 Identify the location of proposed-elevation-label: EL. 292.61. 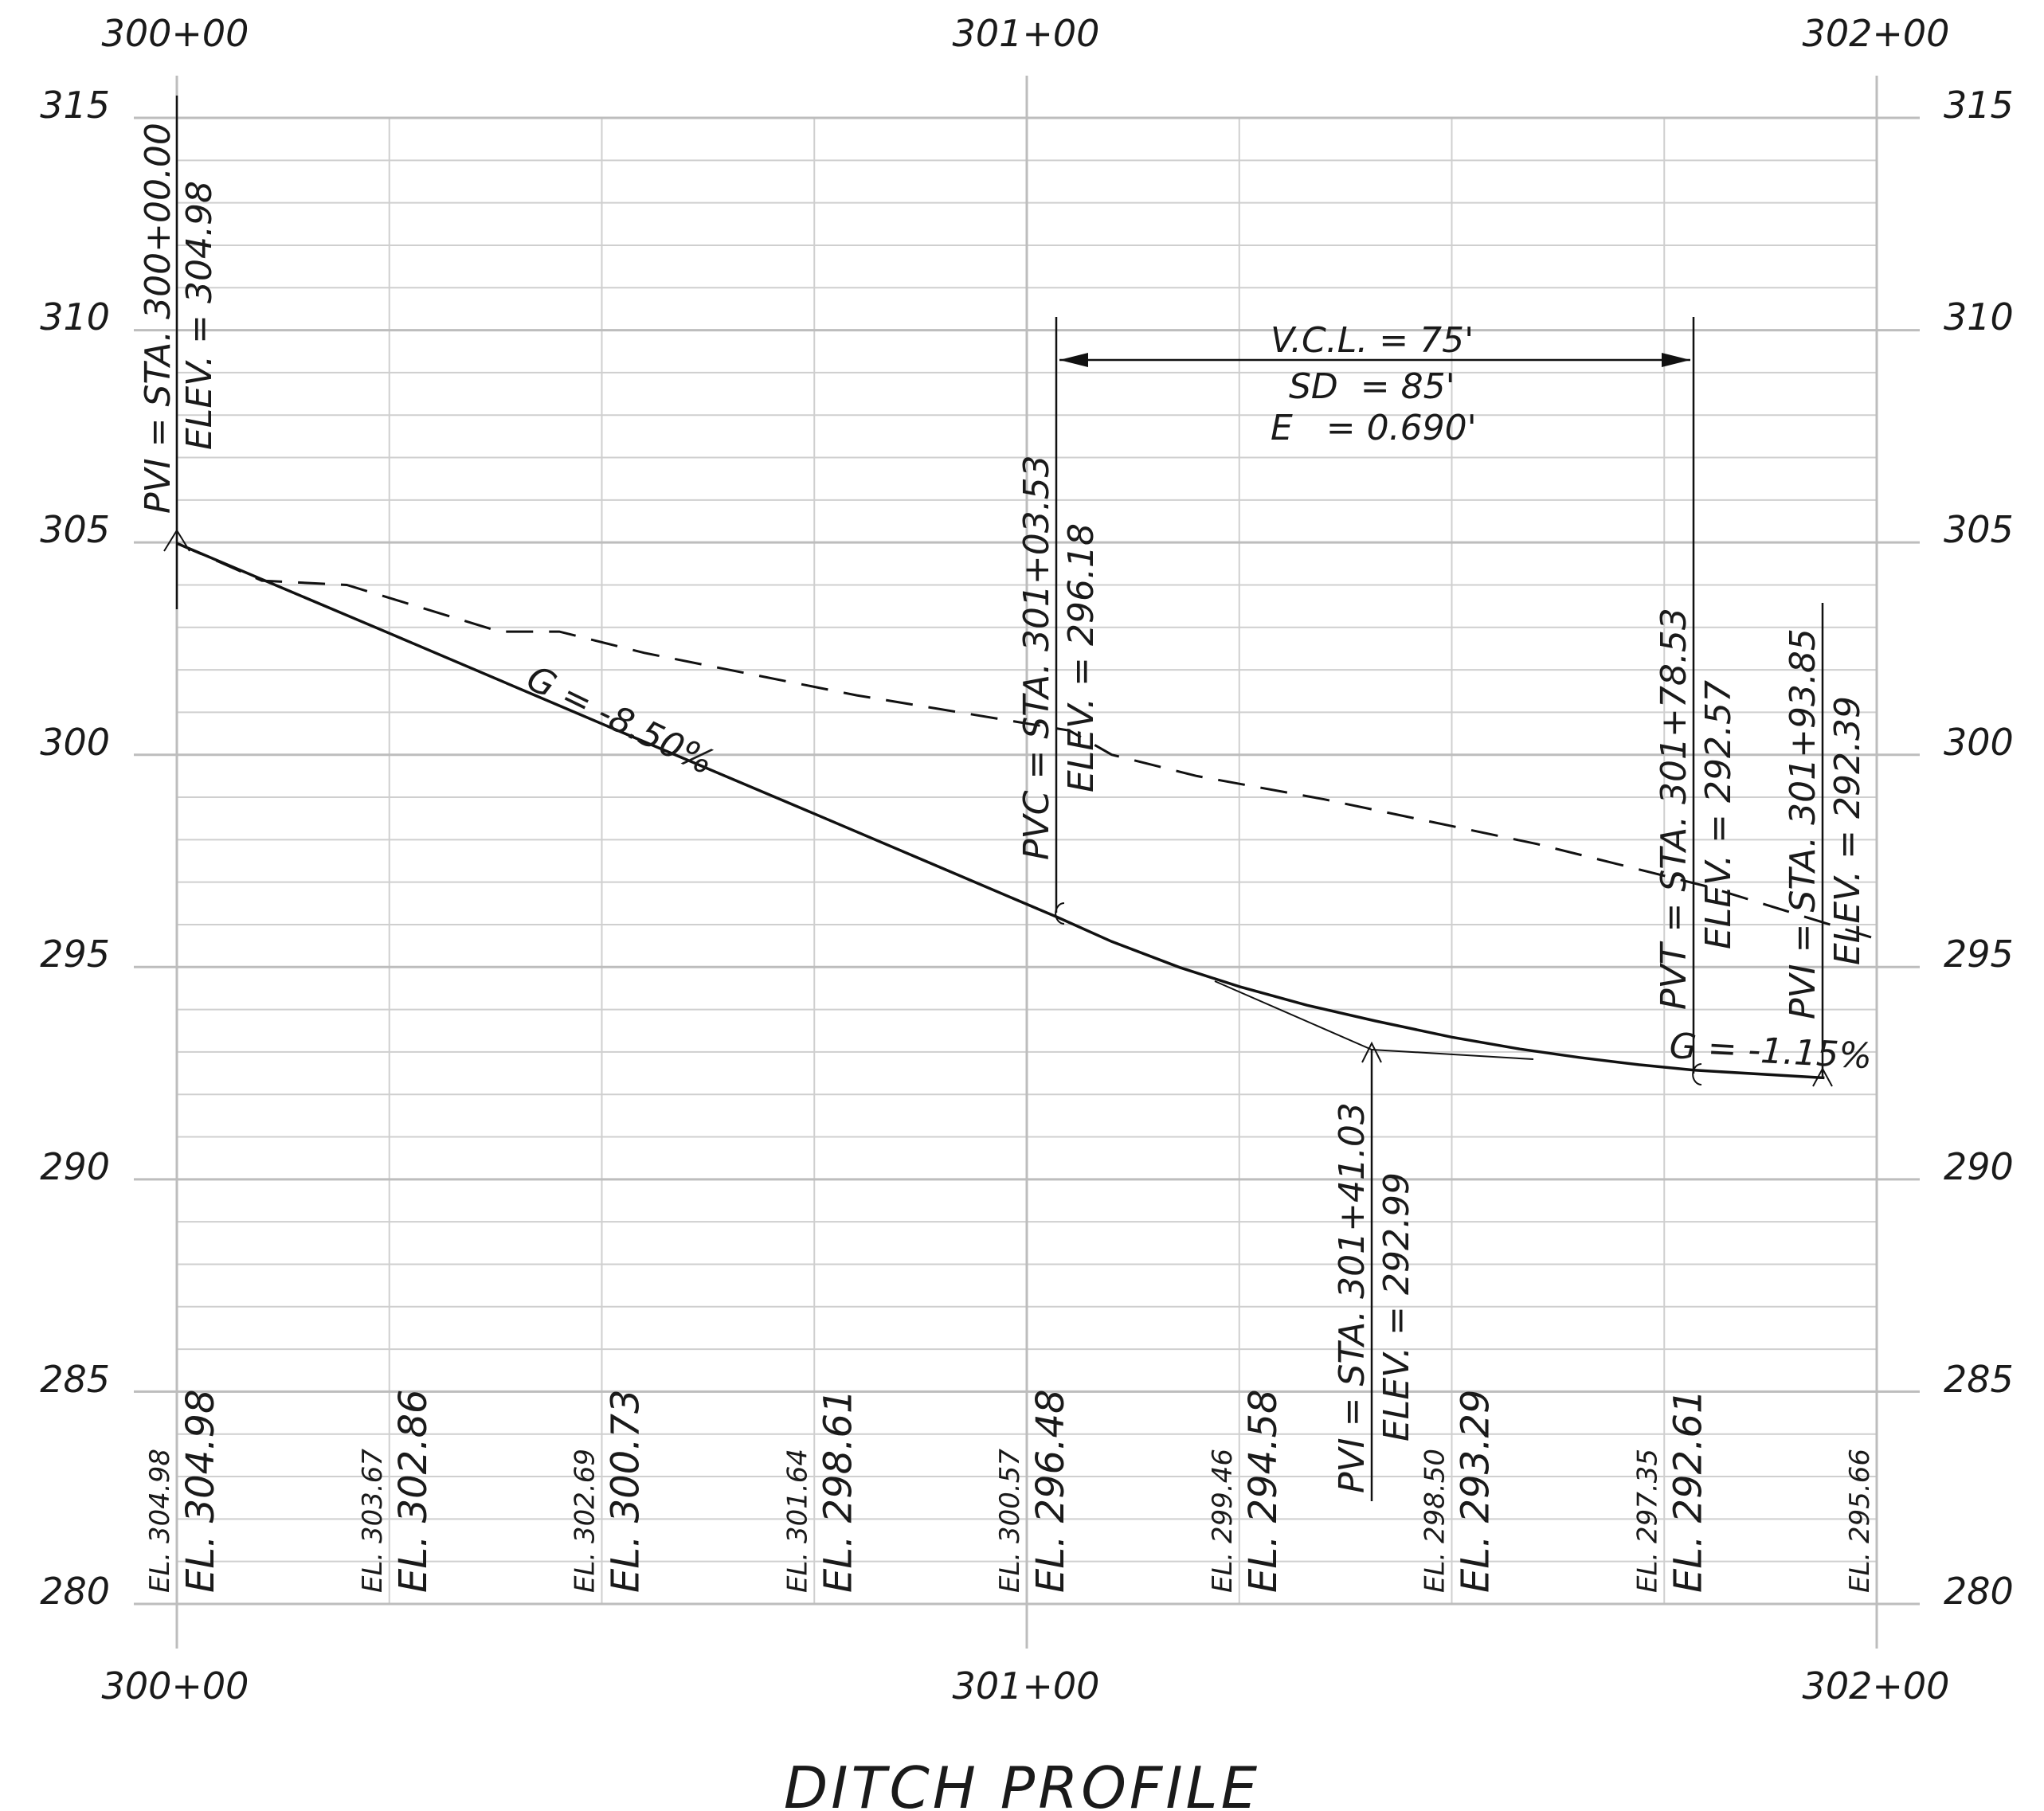
(1688, 1491).